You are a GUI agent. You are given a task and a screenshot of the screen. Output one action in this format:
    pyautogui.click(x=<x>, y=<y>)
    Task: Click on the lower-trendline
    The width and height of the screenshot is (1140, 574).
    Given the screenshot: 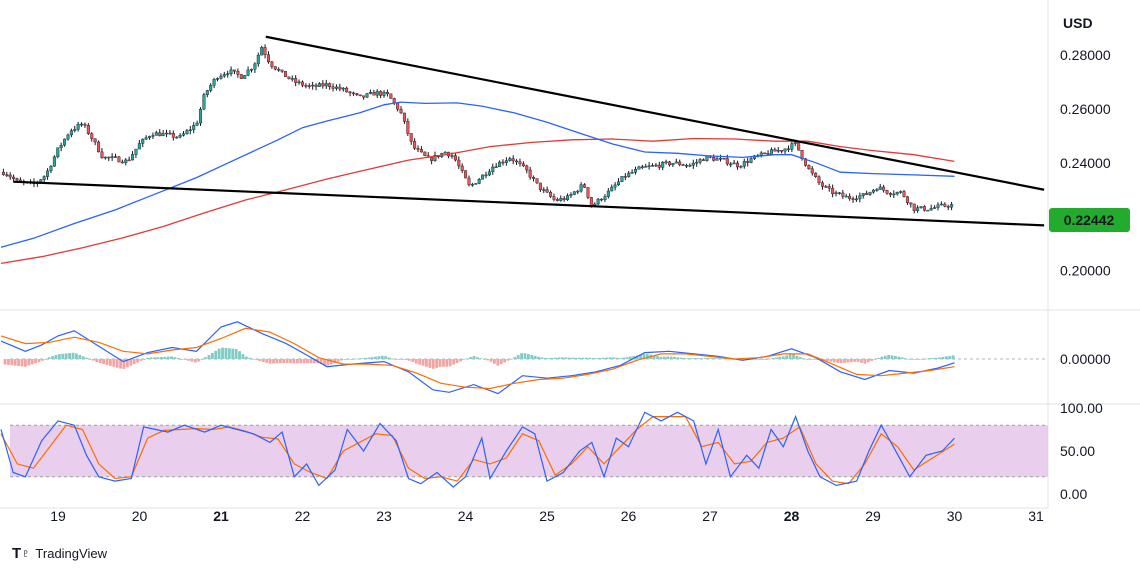 What is the action you would take?
    pyautogui.click(x=529, y=203)
    